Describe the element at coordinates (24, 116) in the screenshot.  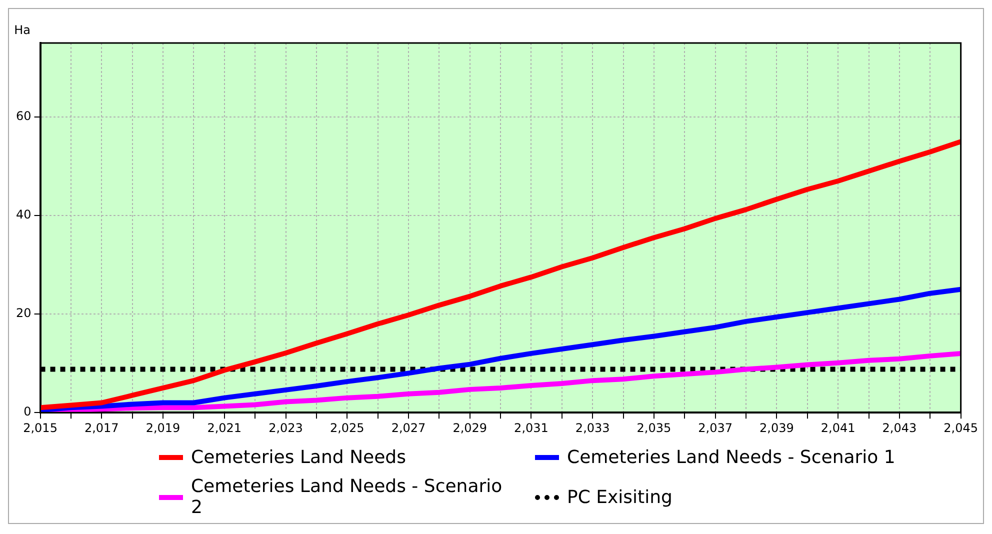
I see `y-tick-label: 60` at that location.